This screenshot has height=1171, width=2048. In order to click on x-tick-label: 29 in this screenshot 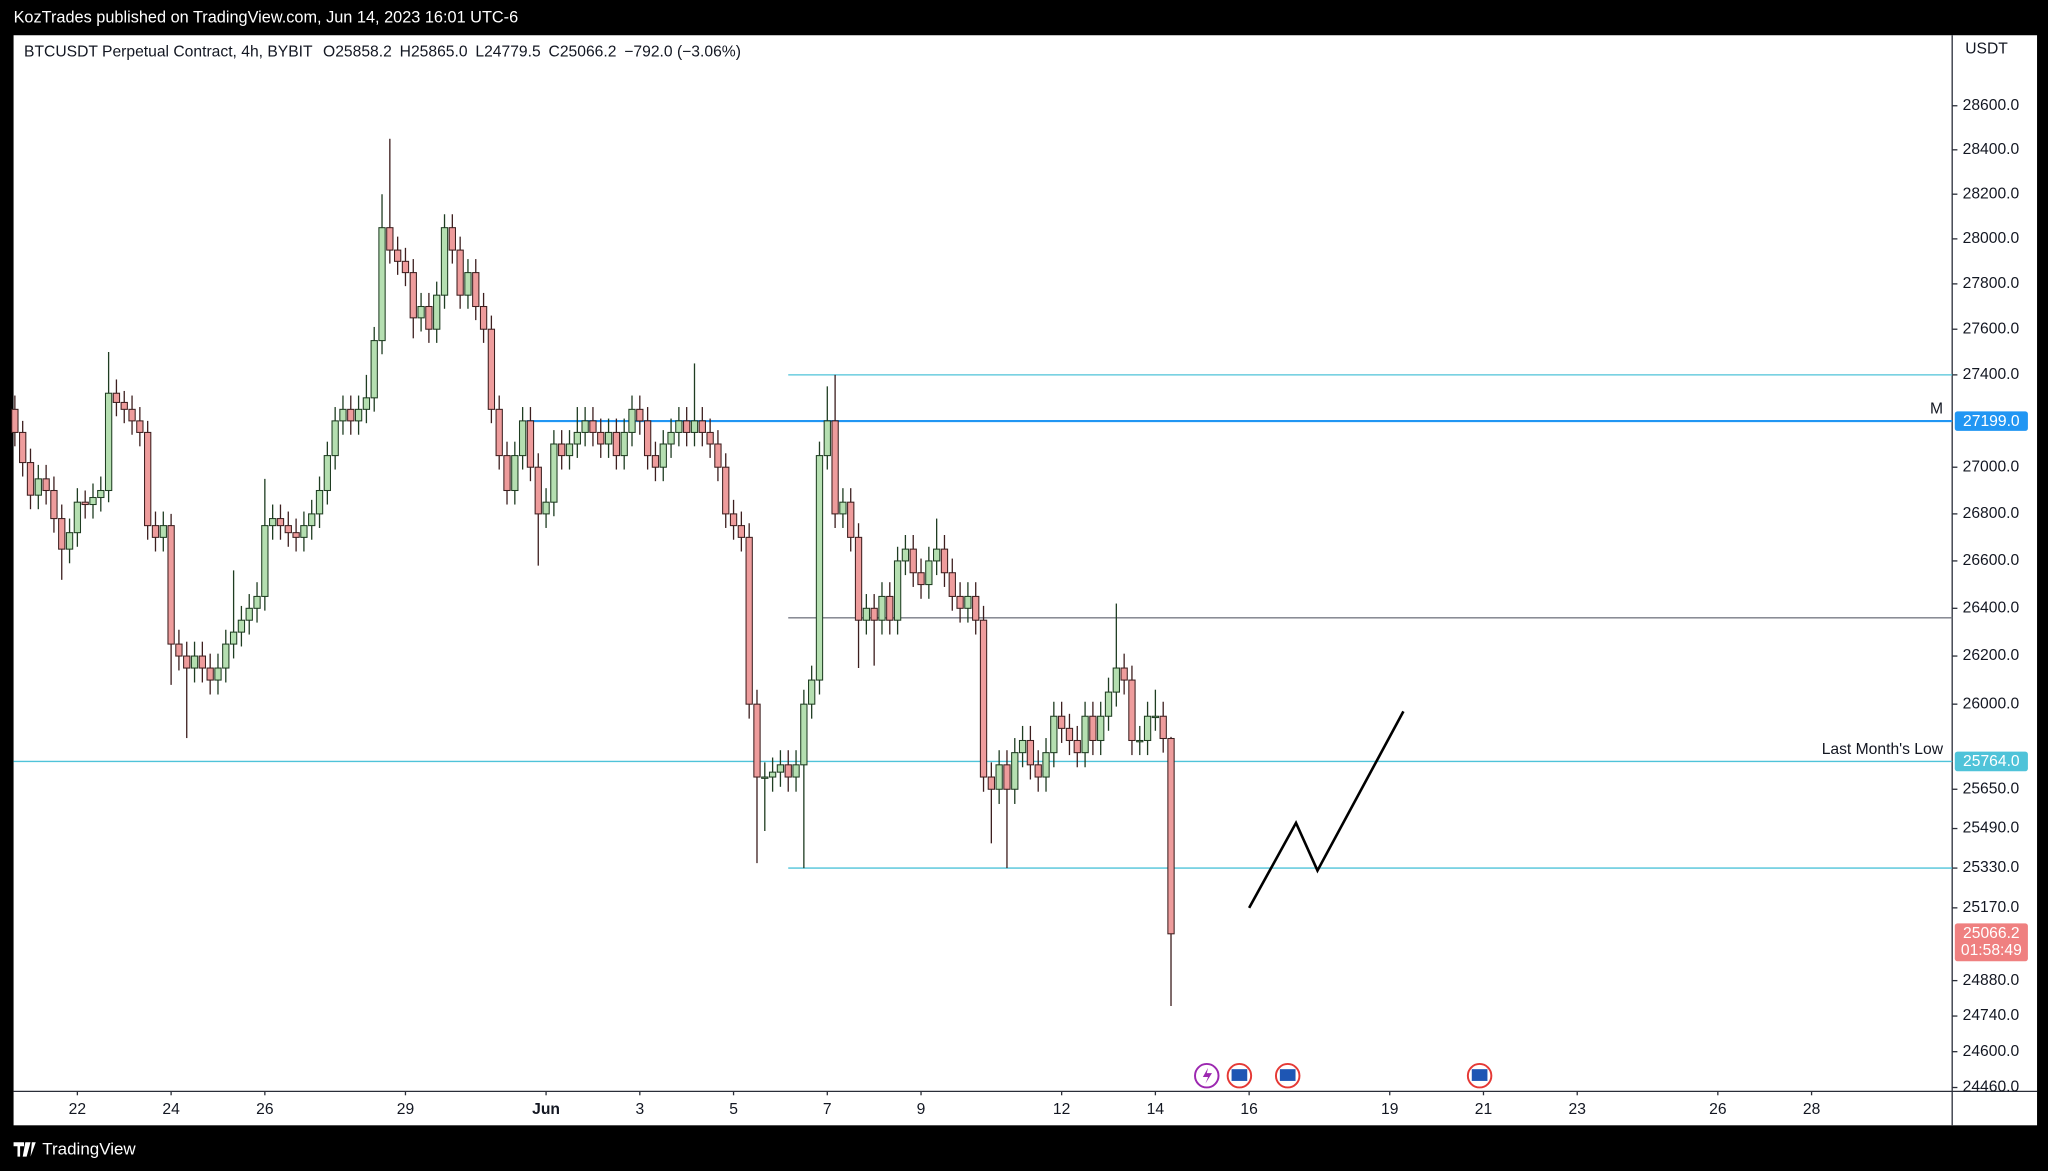, I will do `click(405, 1109)`.